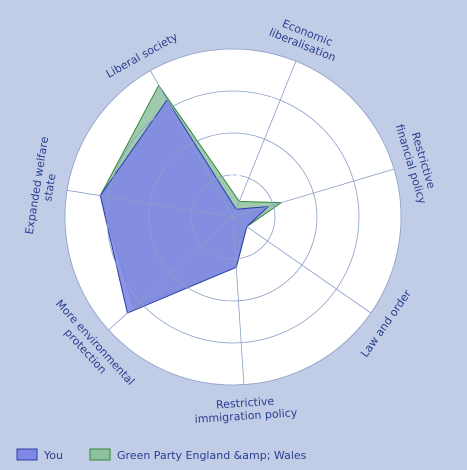 The width and height of the screenshot is (467, 470). Describe the element at coordinates (245, 403) in the screenshot. I see `axis-label-line: Restrictive` at that location.